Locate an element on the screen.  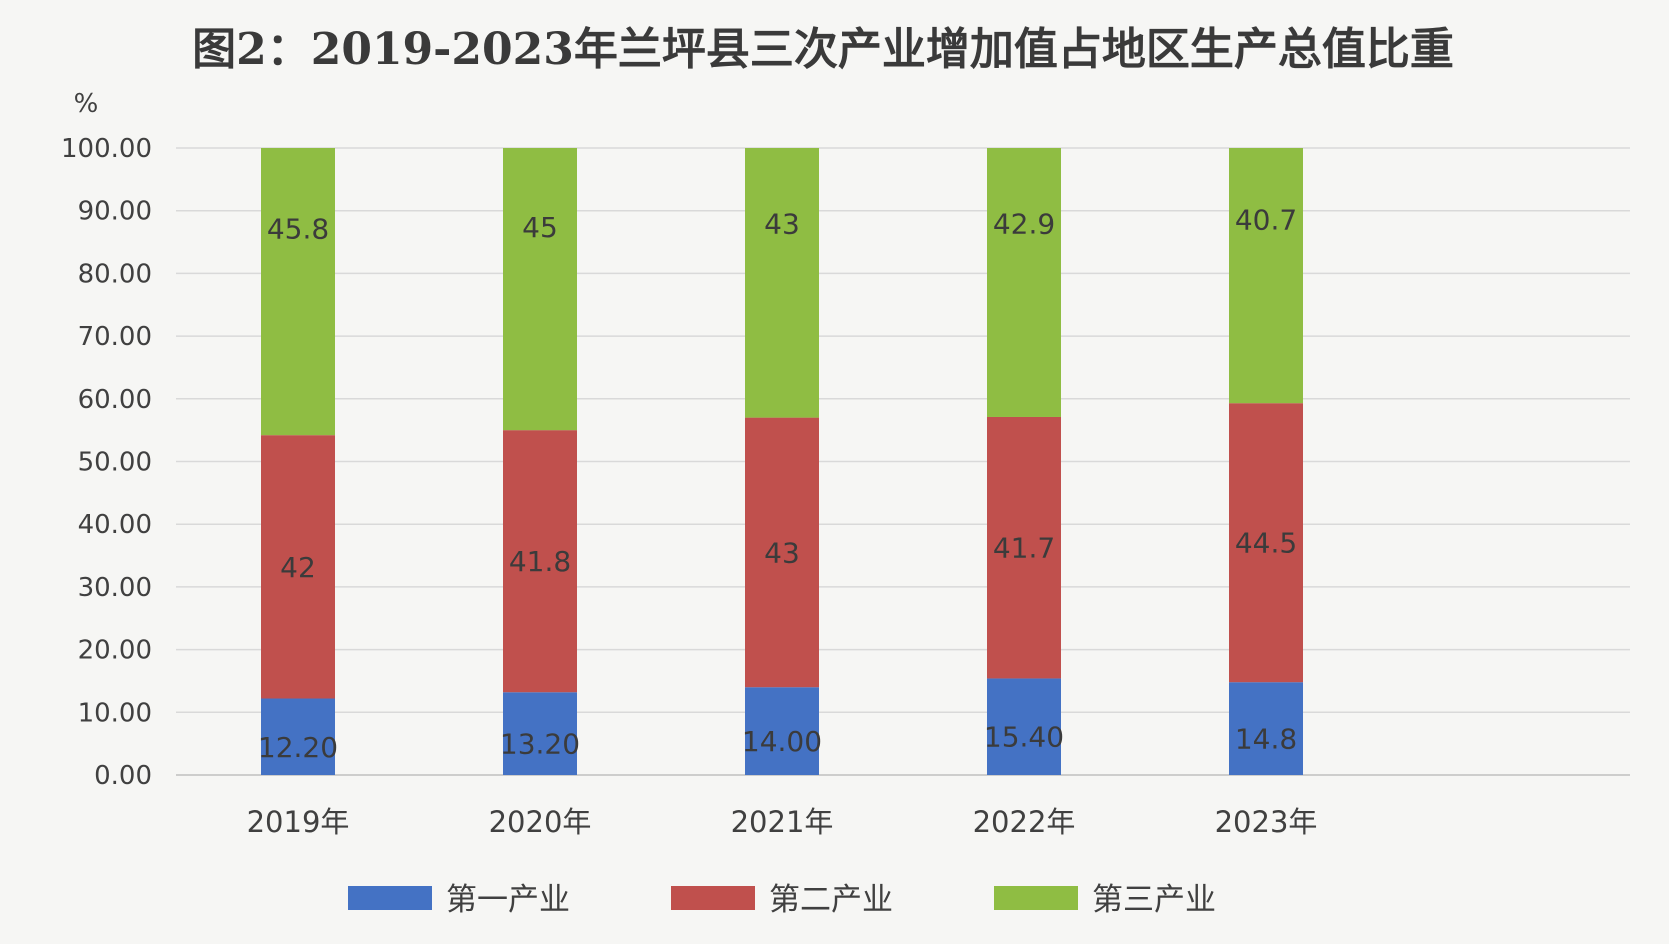
data-label: 41.8 is located at coordinates (540, 561).